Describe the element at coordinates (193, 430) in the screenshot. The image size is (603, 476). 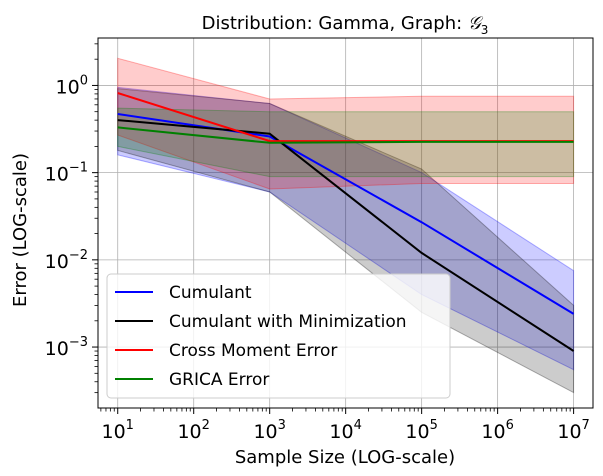
I see `x-tick-label: 10²` at that location.